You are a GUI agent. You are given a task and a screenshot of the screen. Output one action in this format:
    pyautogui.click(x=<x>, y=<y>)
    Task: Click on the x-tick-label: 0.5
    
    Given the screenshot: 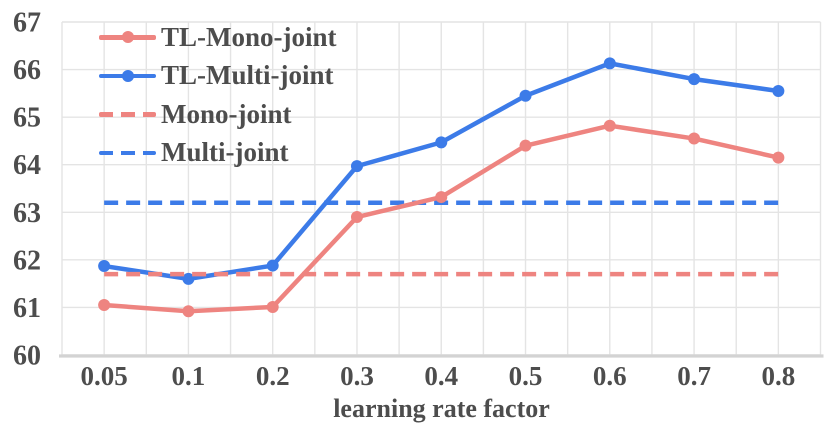 What is the action you would take?
    pyautogui.click(x=526, y=376)
    